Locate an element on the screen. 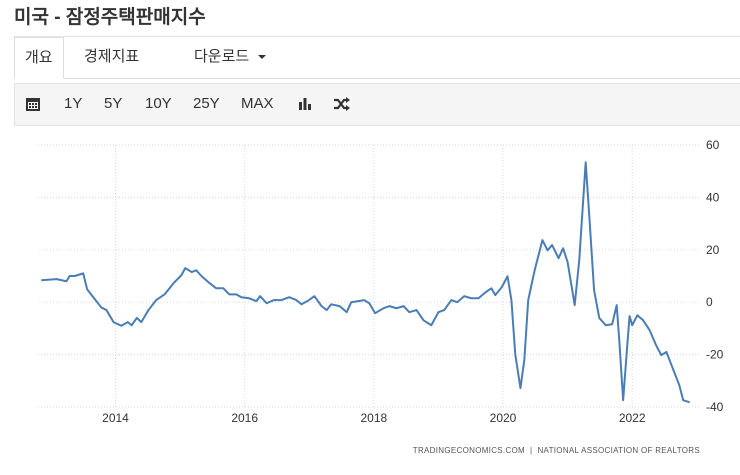 This screenshot has height=475, width=740. page-title: 미국 - 잠정주택판매지수 is located at coordinates (110, 17).